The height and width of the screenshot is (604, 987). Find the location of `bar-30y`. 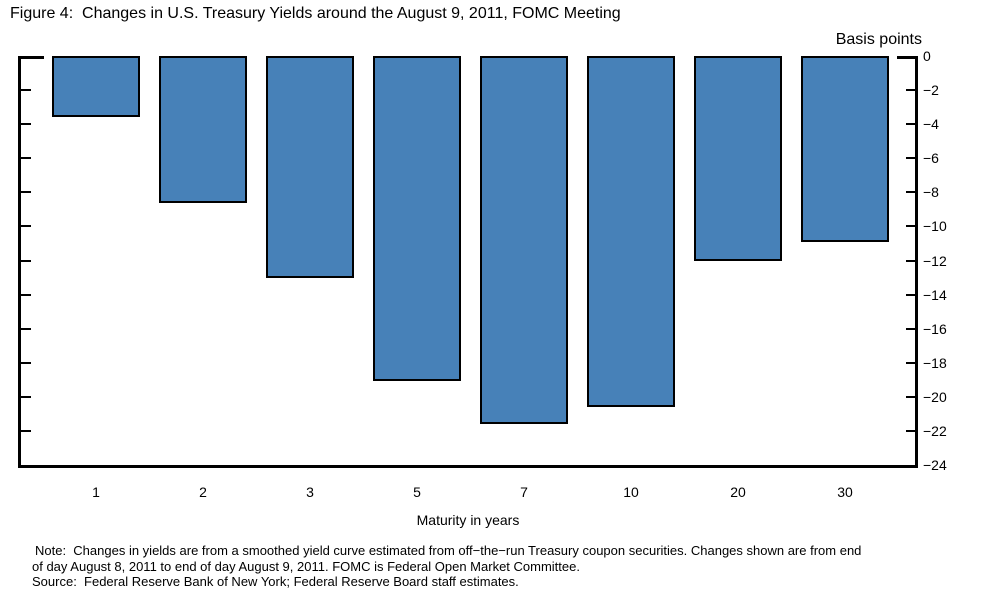

bar-30y is located at coordinates (845, 149).